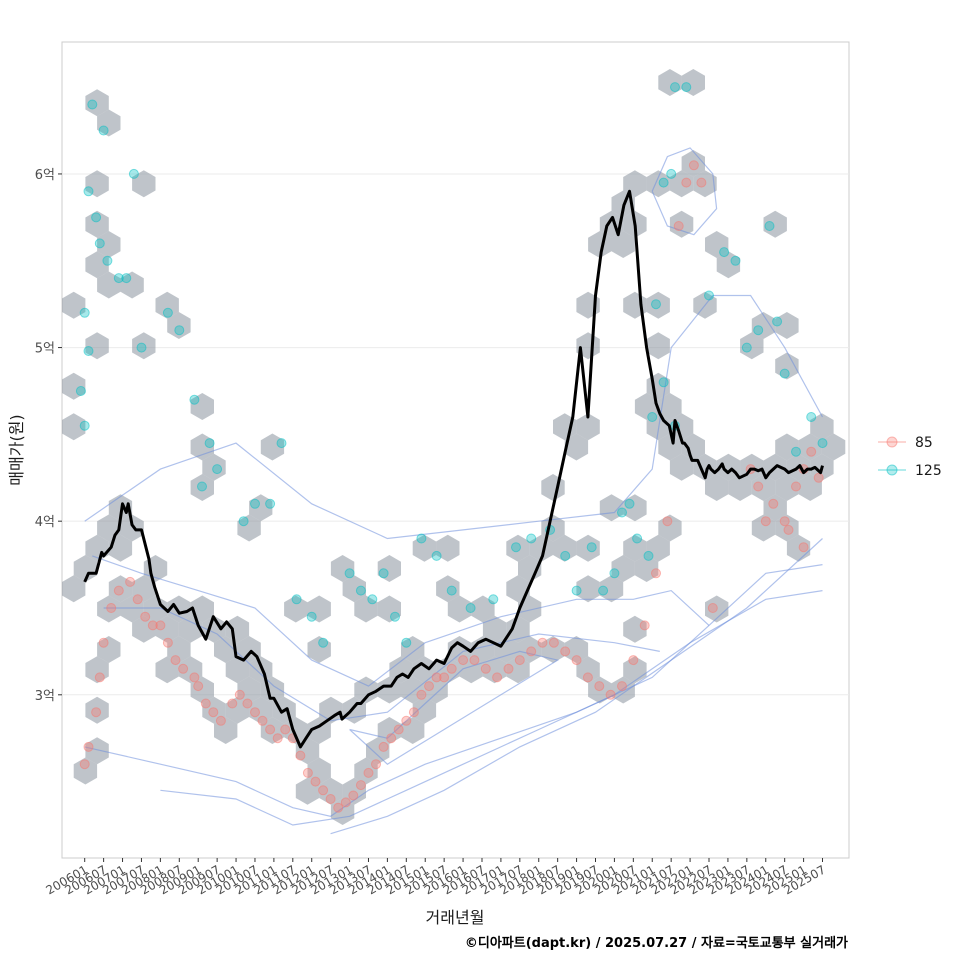  Describe the element at coordinates (45, 696) in the screenshot. I see `y-tick-label-0: 3억` at that location.